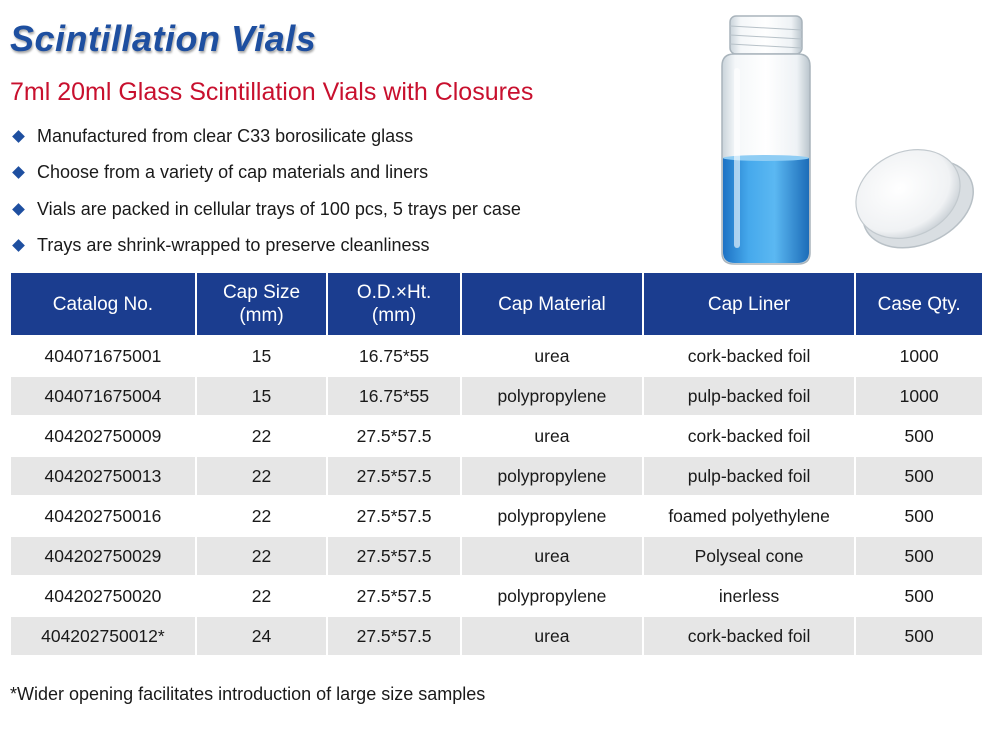  I want to click on cell-catalog-no: 404202750013, so click(103, 476).